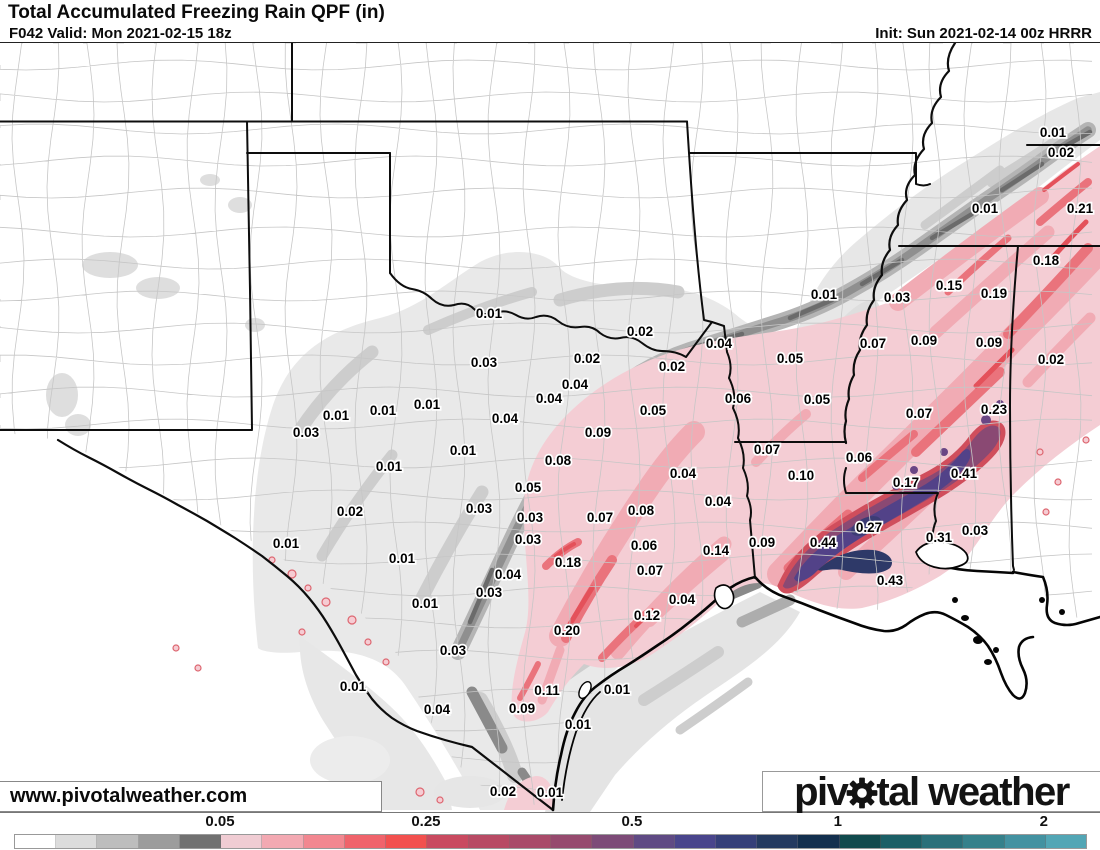  I want to click on map-value-label: 0.31, so click(939, 537).